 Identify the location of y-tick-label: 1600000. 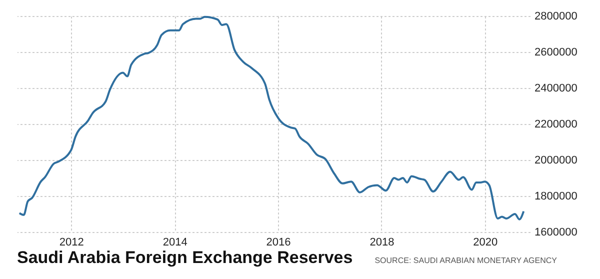
(556, 232).